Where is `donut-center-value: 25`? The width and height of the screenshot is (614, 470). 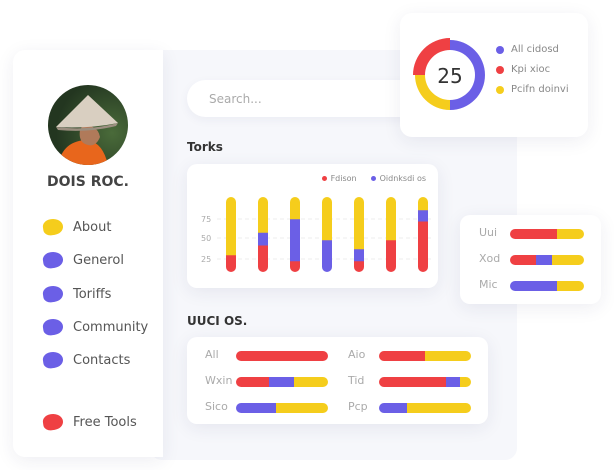 donut-center-value: 25 is located at coordinates (449, 76).